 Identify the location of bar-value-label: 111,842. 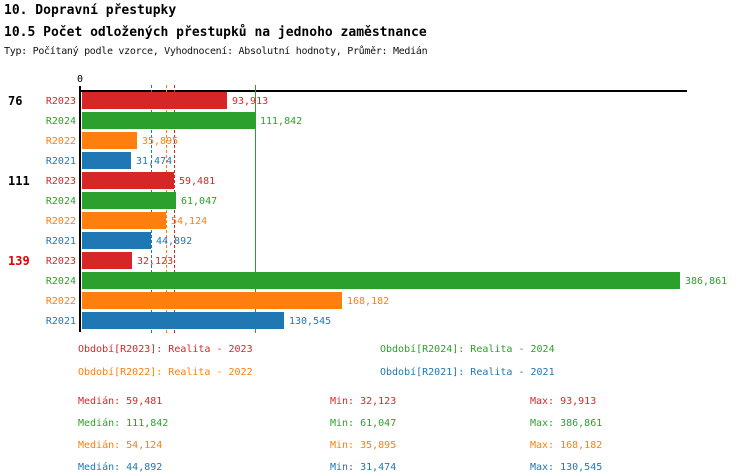
(281, 121).